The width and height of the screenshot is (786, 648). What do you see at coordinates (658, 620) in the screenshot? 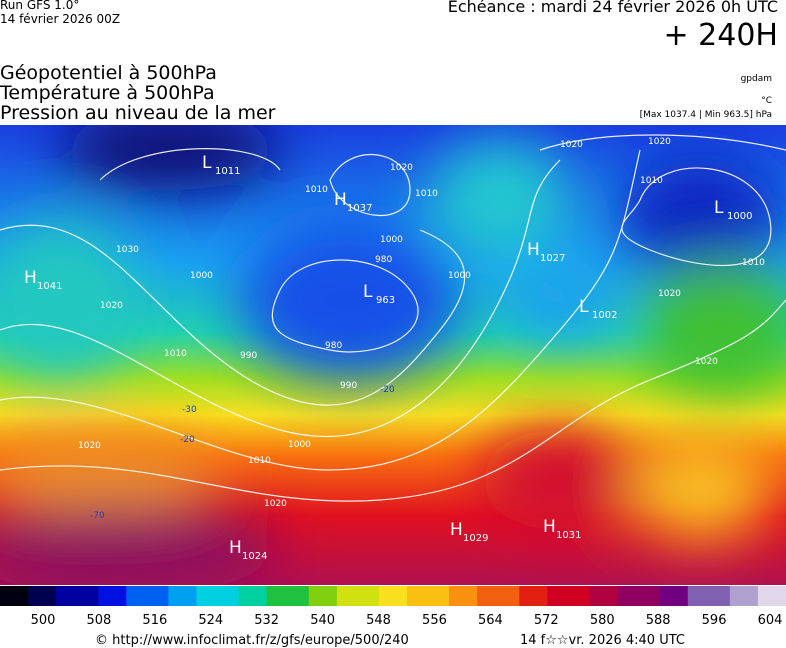
I see `colorbar-label: 588` at bounding box center [658, 620].